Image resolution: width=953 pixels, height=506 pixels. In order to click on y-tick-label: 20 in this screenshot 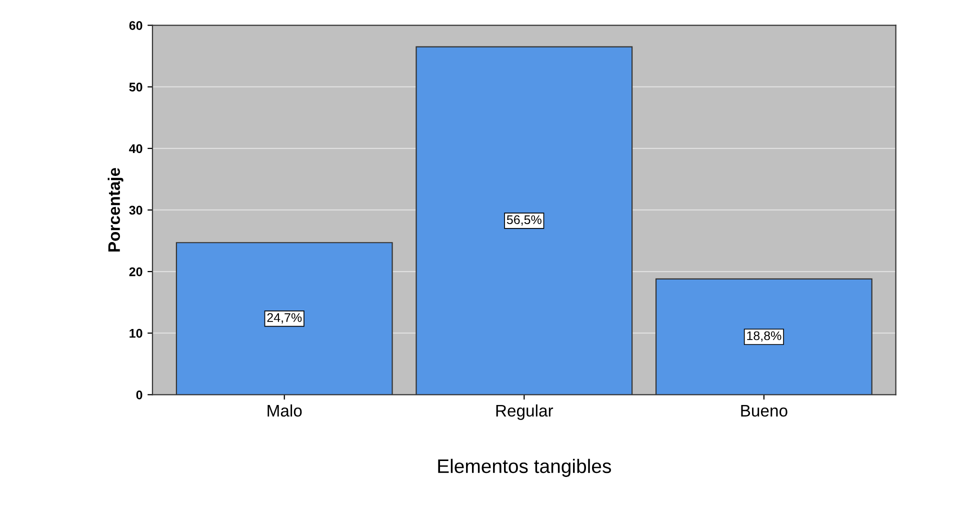, I will do `click(135, 271)`.